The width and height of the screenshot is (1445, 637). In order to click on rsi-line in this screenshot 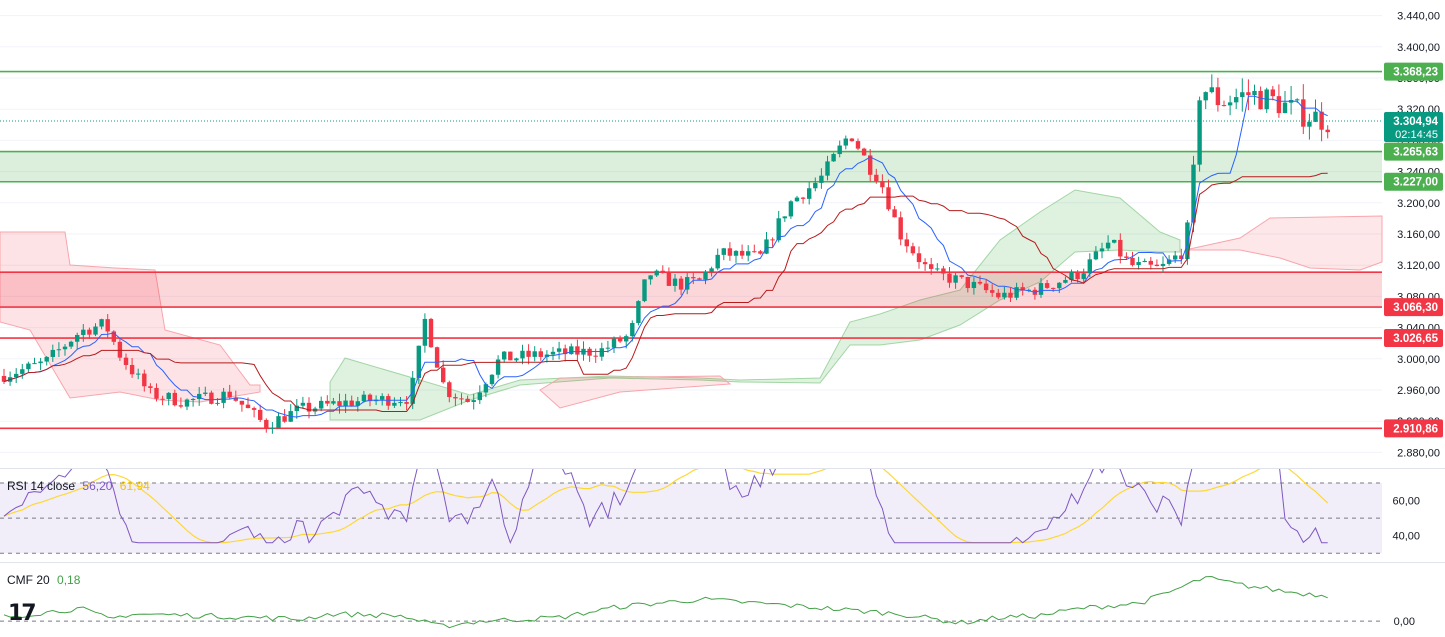, I will do `click(665, 507)`.